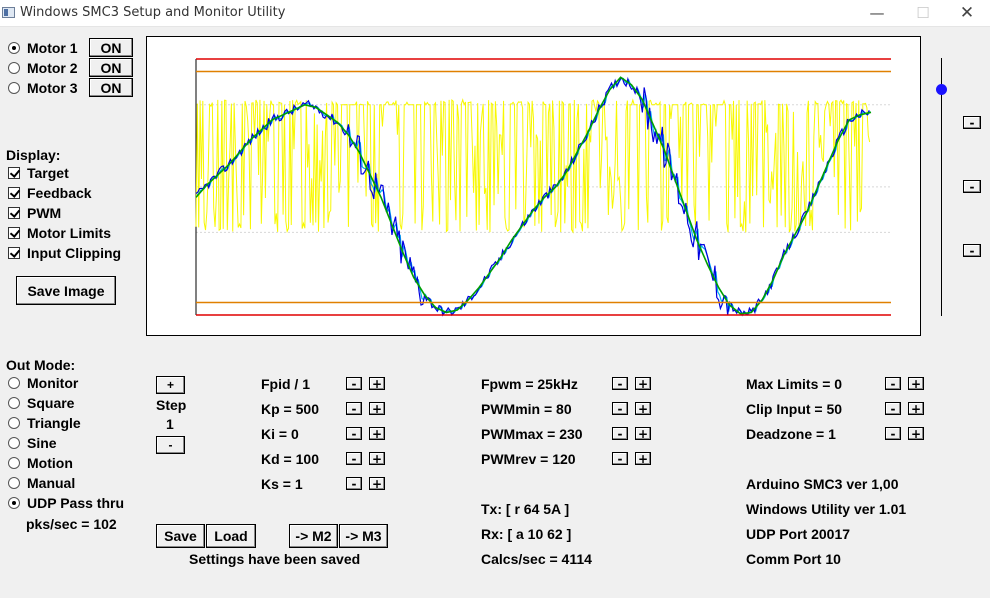 The height and width of the screenshot is (598, 990). Describe the element at coordinates (620, 383) in the screenshot. I see `fpwm-minus-button: -` at that location.